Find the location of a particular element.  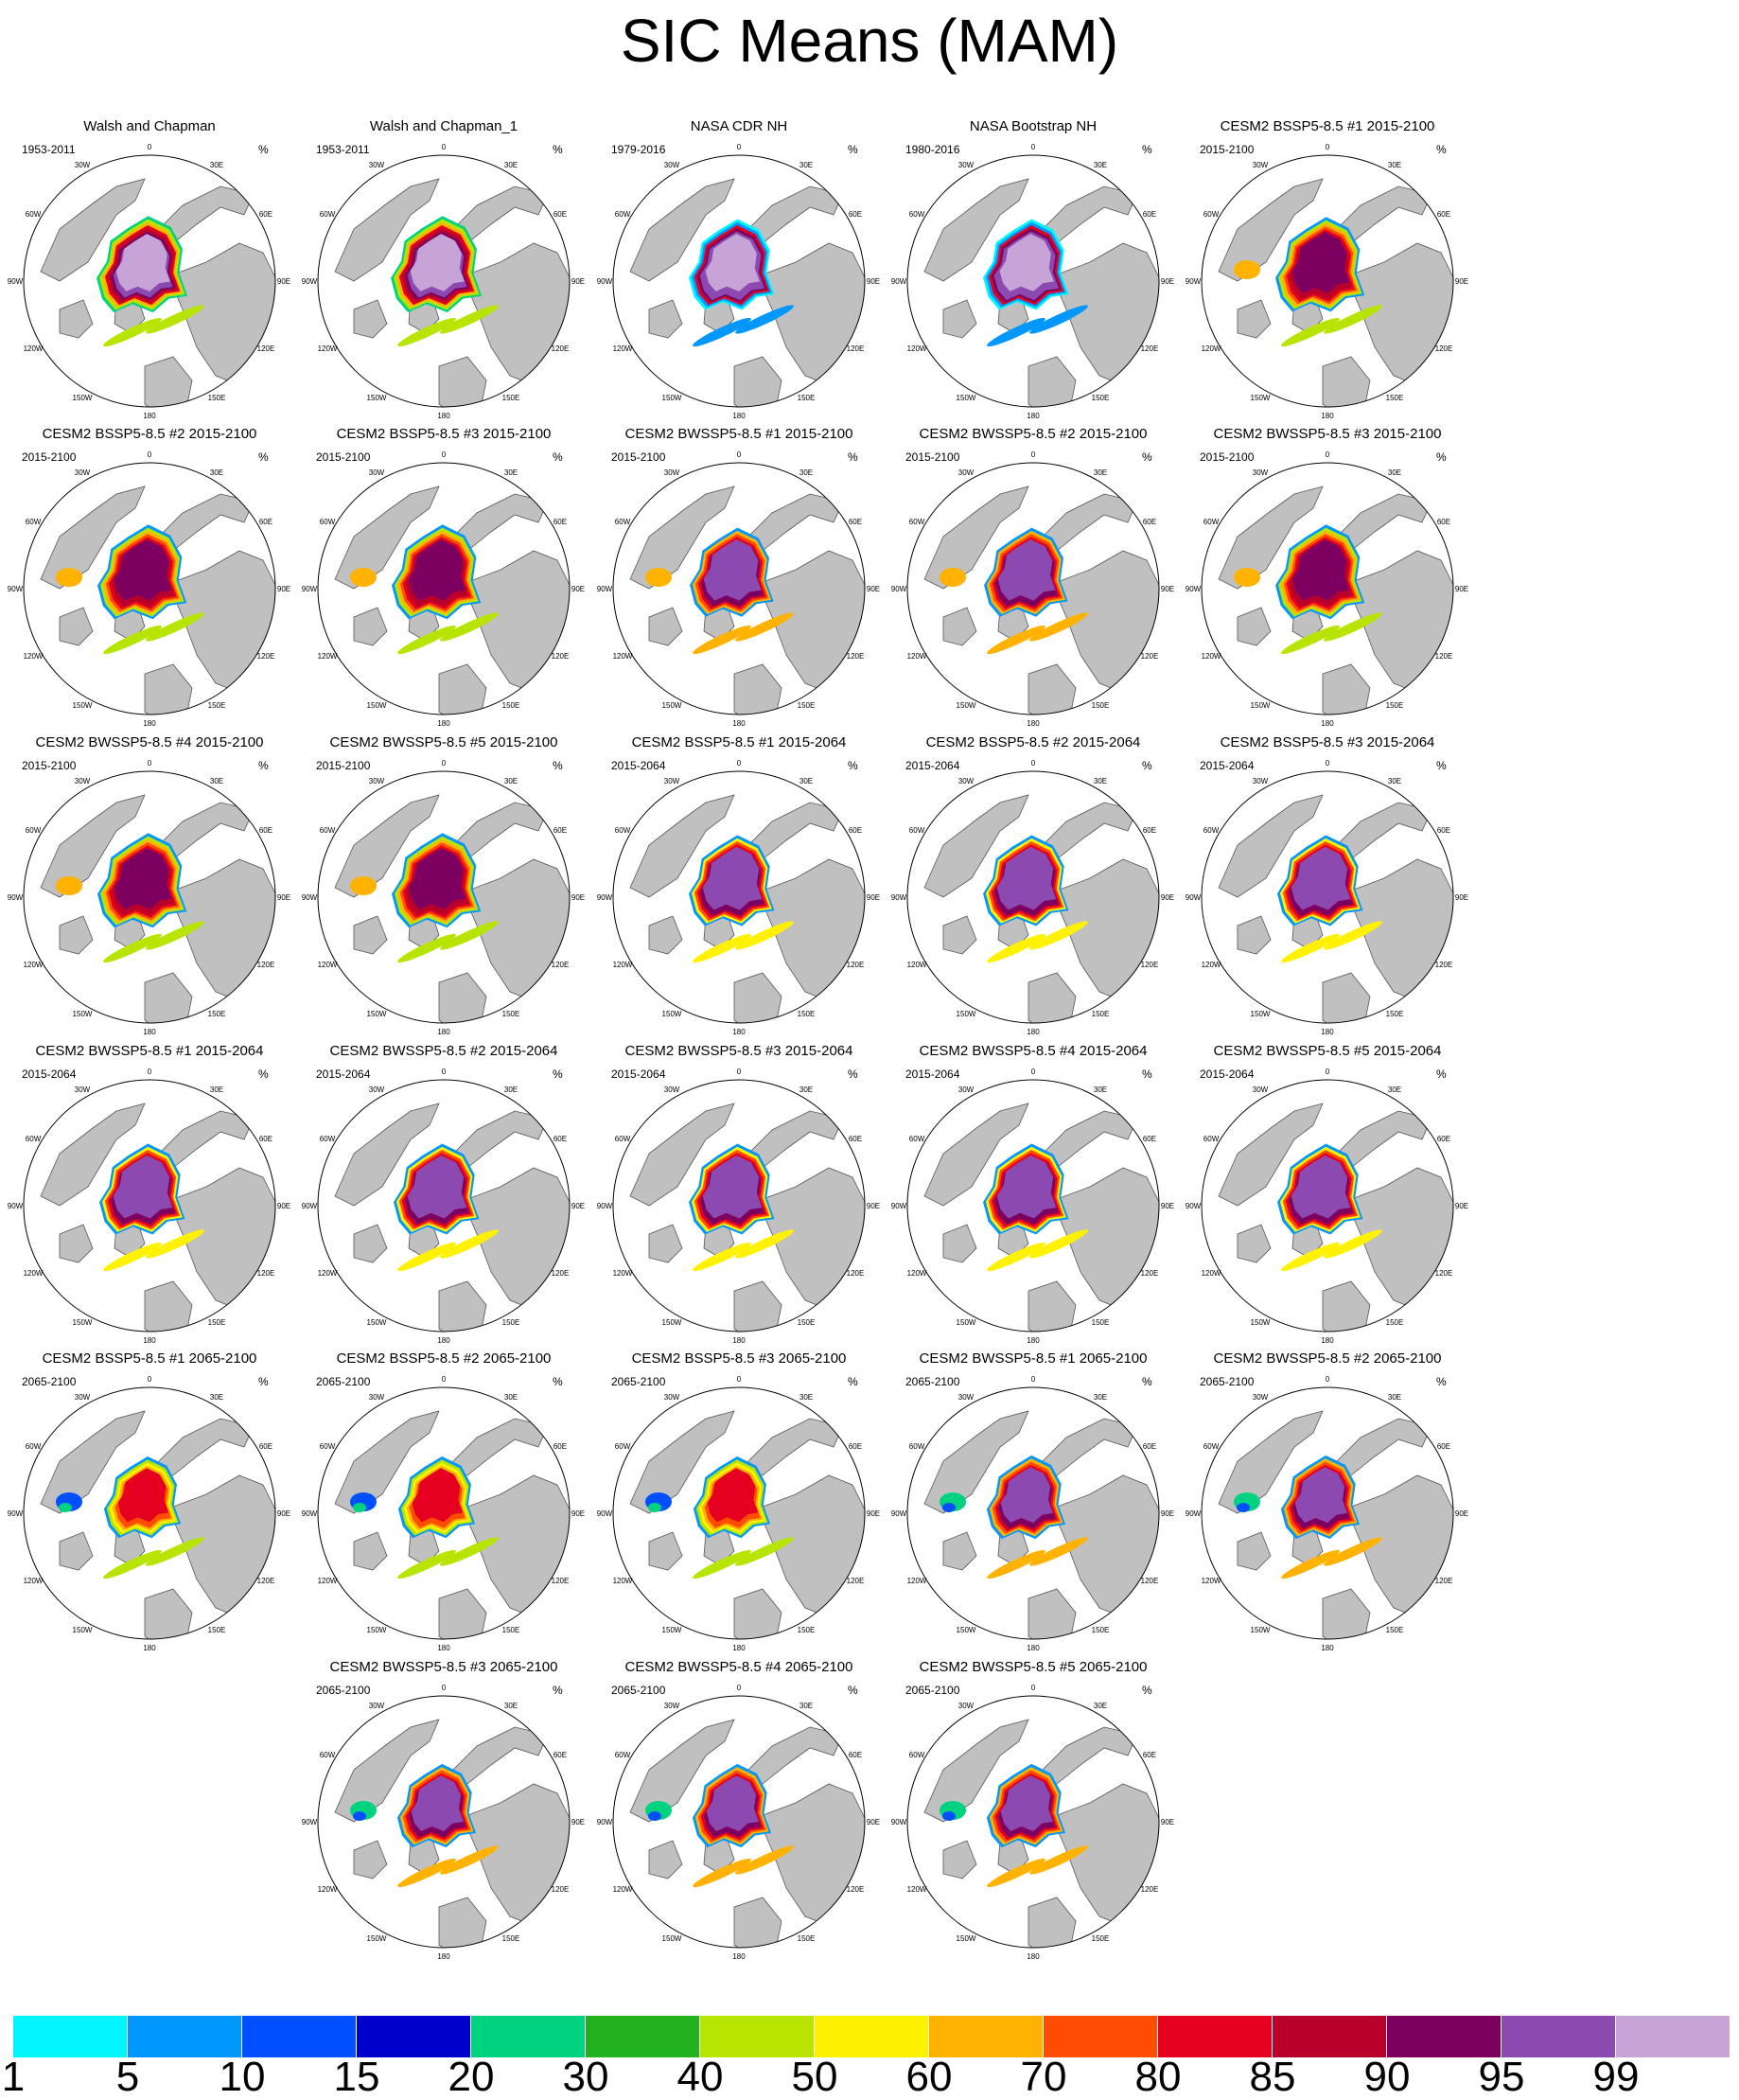

panel-title: NASA CDR NH is located at coordinates (739, 126).